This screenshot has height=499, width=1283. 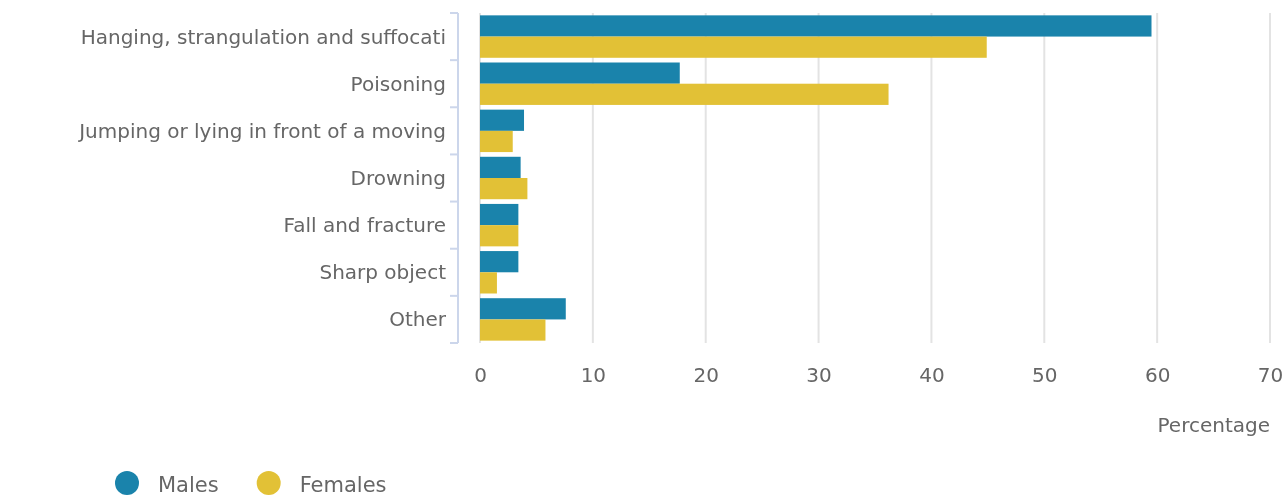 What do you see at coordinates (188, 485) in the screenshot?
I see `legend-label: Males` at bounding box center [188, 485].